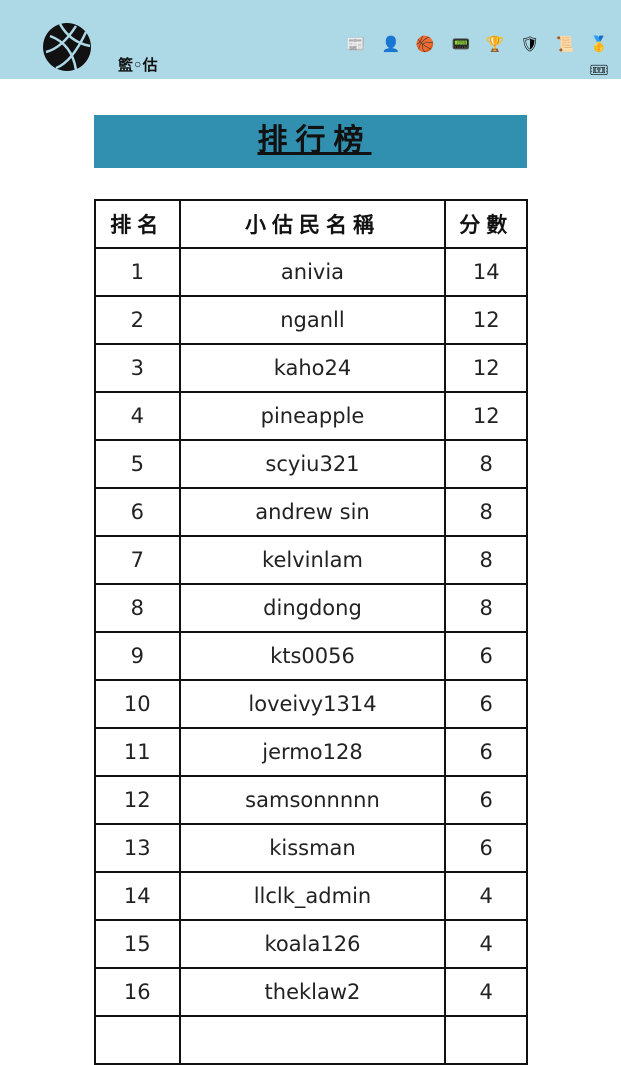  What do you see at coordinates (486, 224) in the screenshot?
I see `column-header-score: 分數` at bounding box center [486, 224].